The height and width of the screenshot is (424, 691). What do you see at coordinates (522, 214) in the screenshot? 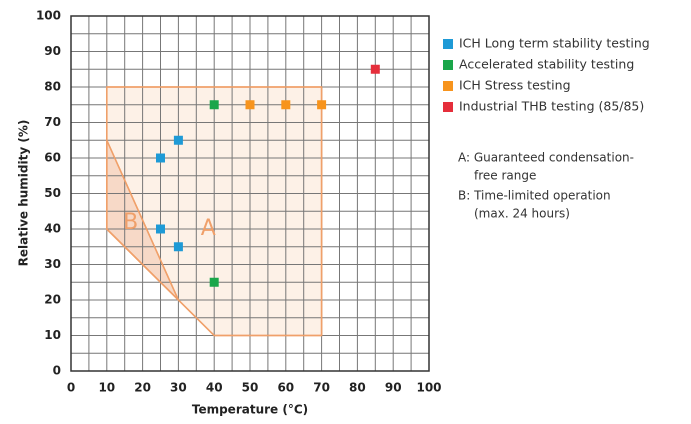
I see `note: (max. 24 hours)` at bounding box center [522, 214].